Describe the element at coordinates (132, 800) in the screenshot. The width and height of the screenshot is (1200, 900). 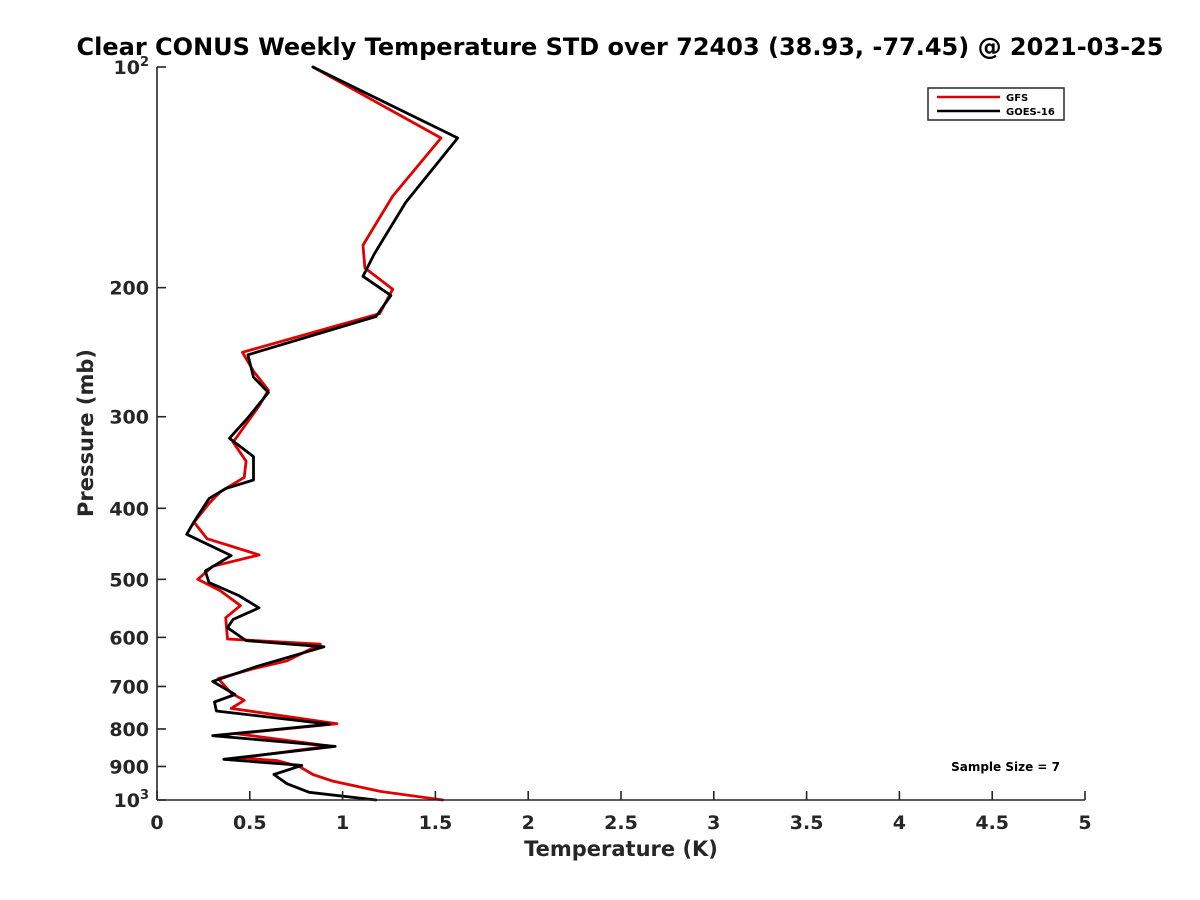
I see `y-tick-label: 10³` at that location.